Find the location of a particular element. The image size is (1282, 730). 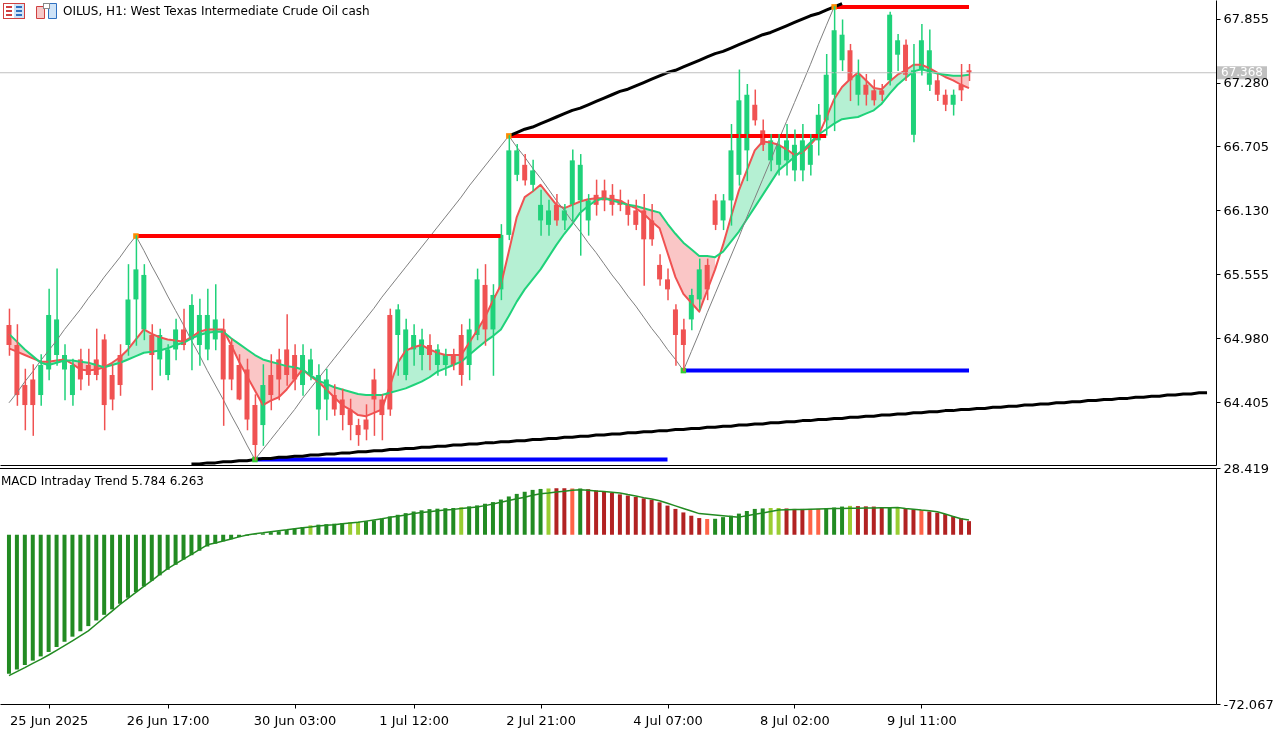

y-tick-label: 64.405 is located at coordinates (1246, 402).